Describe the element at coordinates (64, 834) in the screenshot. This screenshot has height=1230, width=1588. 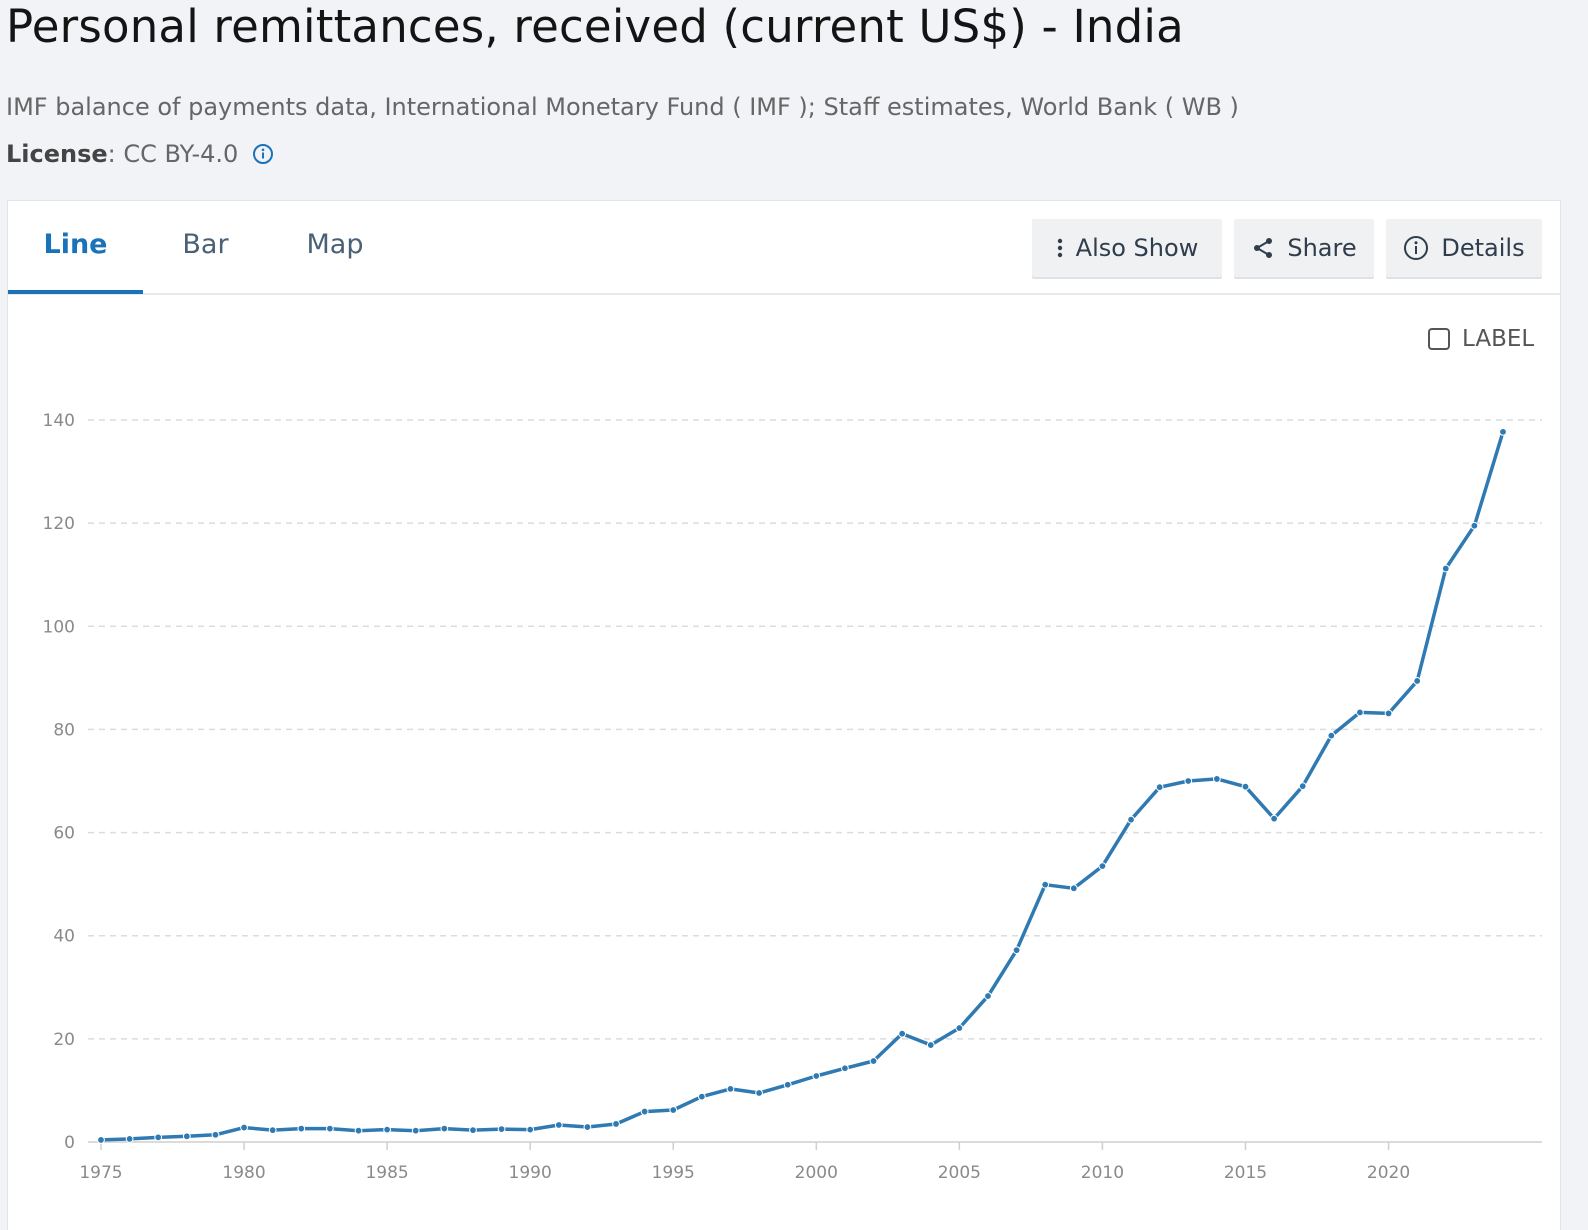
I see `y-tick-label: 60` at that location.